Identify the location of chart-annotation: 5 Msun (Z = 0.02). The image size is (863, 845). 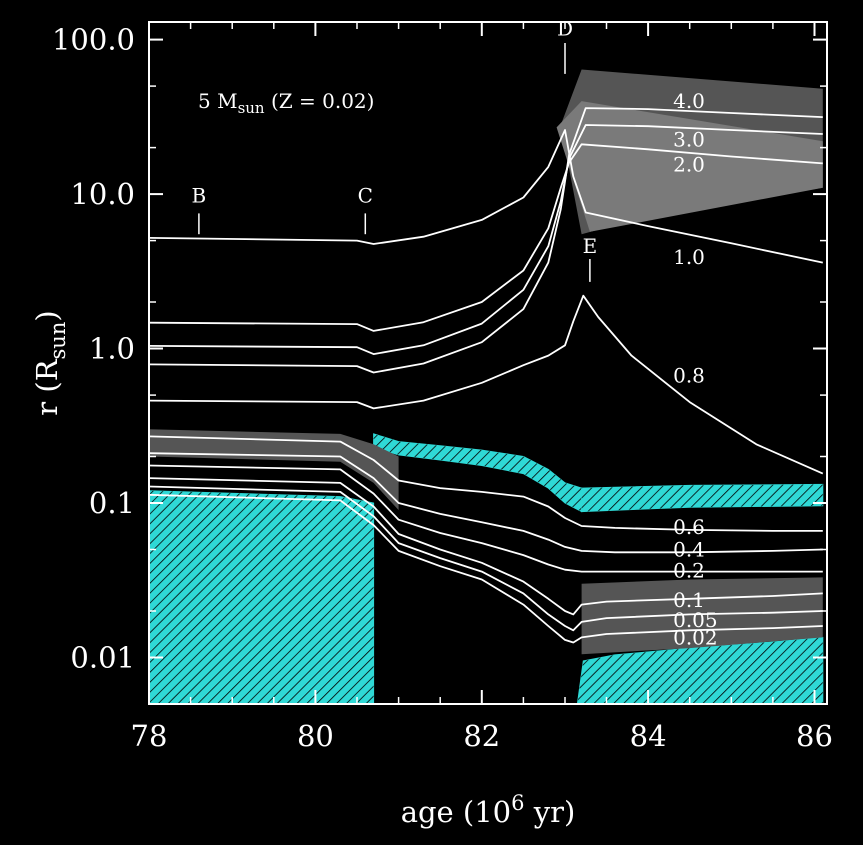
(286, 103).